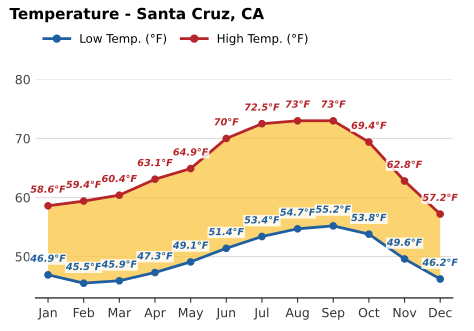 This screenshot has height=331, width=474. Describe the element at coordinates (48, 258) in the screenshot. I see `data-label: 46.9°F` at that location.